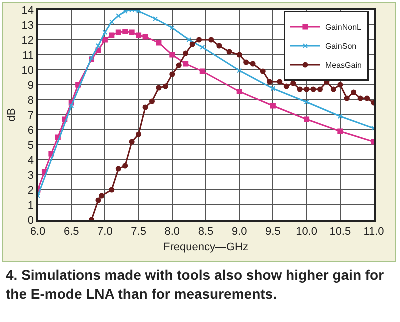 The height and width of the screenshot is (322, 400). Describe the element at coordinates (307, 232) in the screenshot. I see `x-tick-label: 10.0` at that location.